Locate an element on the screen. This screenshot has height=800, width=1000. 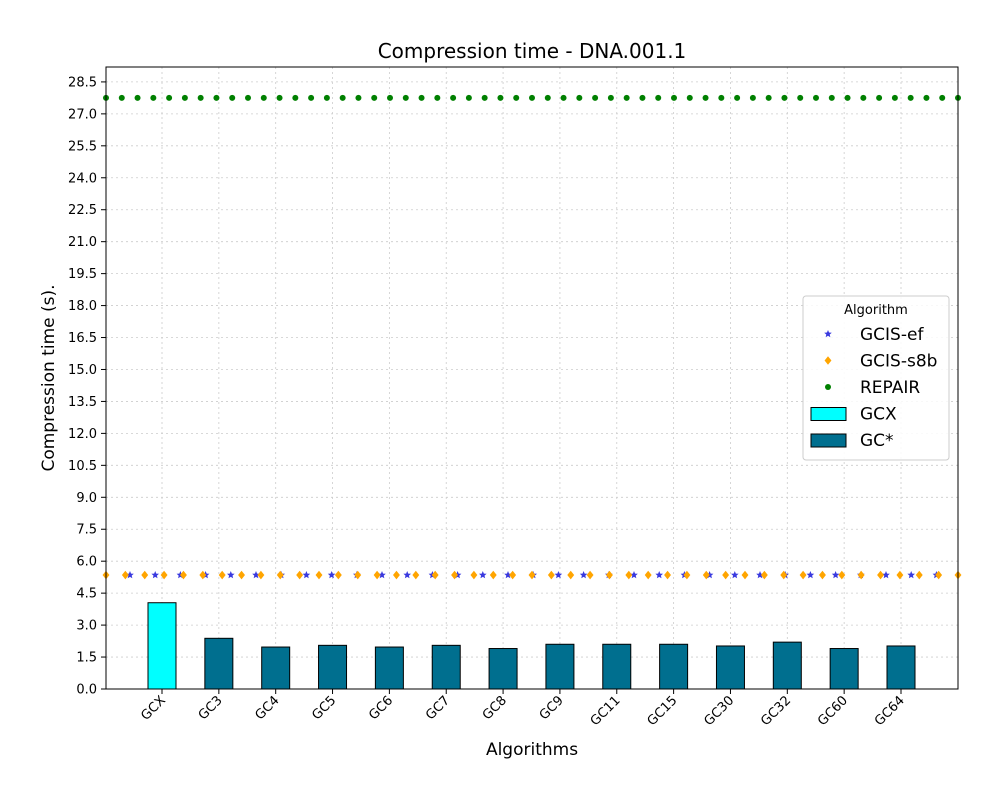
y-tick-label: 6.0 is located at coordinates (86, 562).